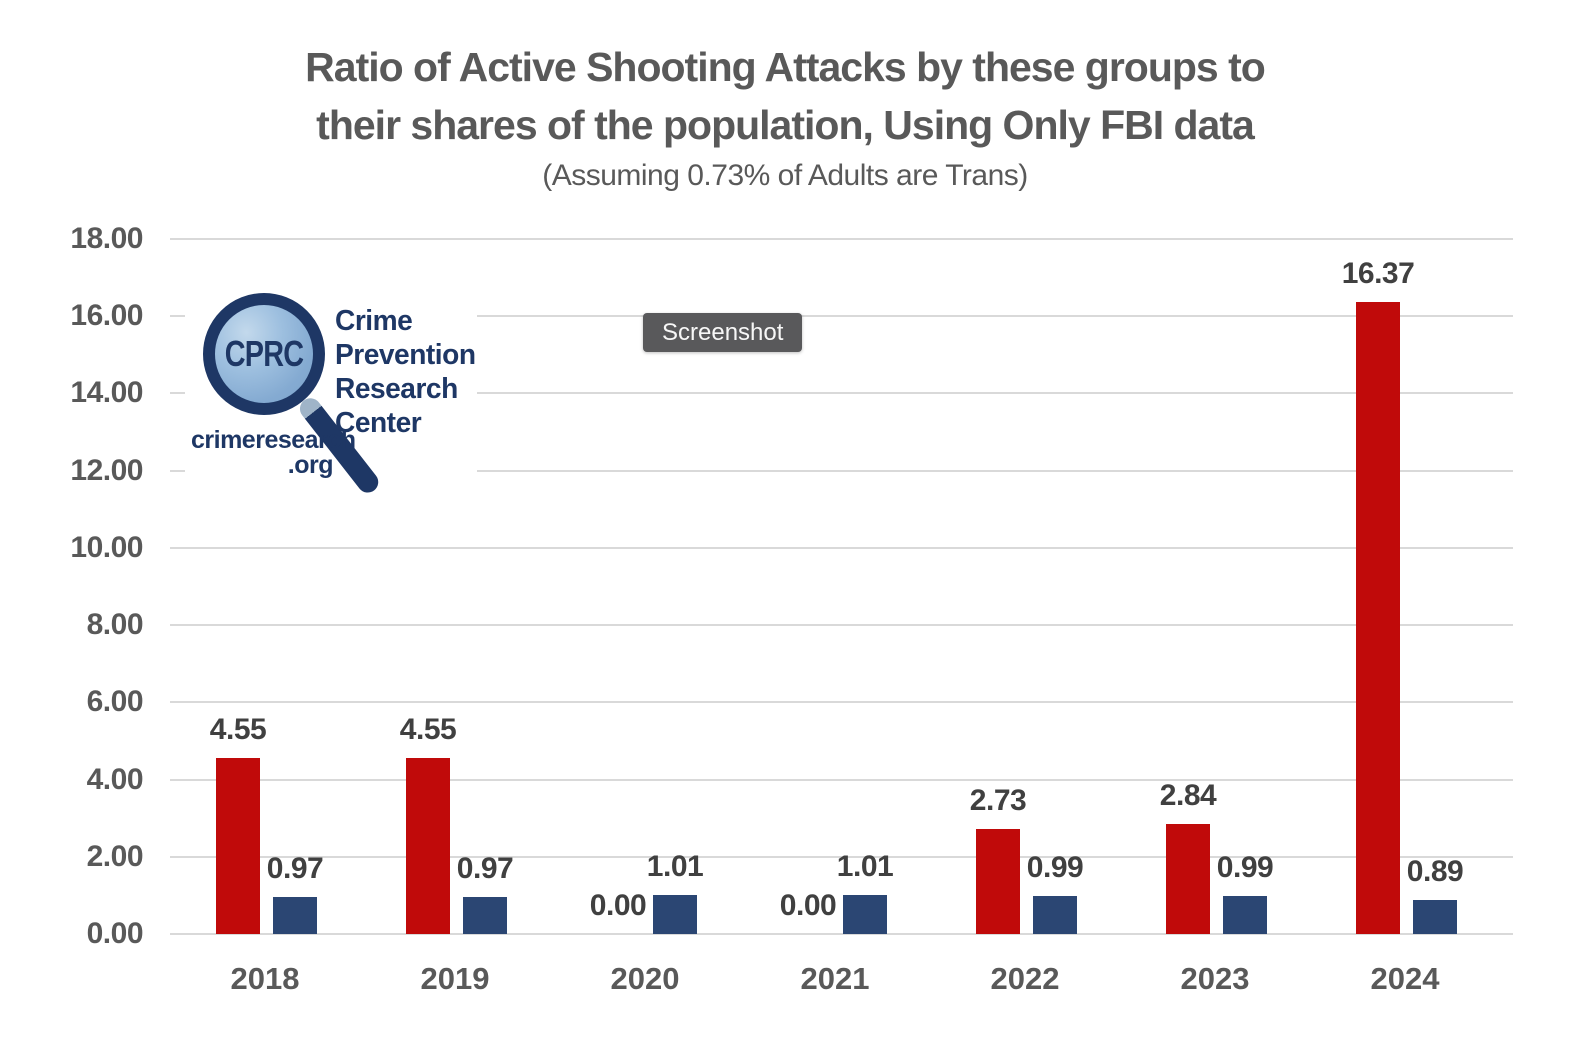  I want to click on x-axis-category-label: 2020, so click(645, 978).